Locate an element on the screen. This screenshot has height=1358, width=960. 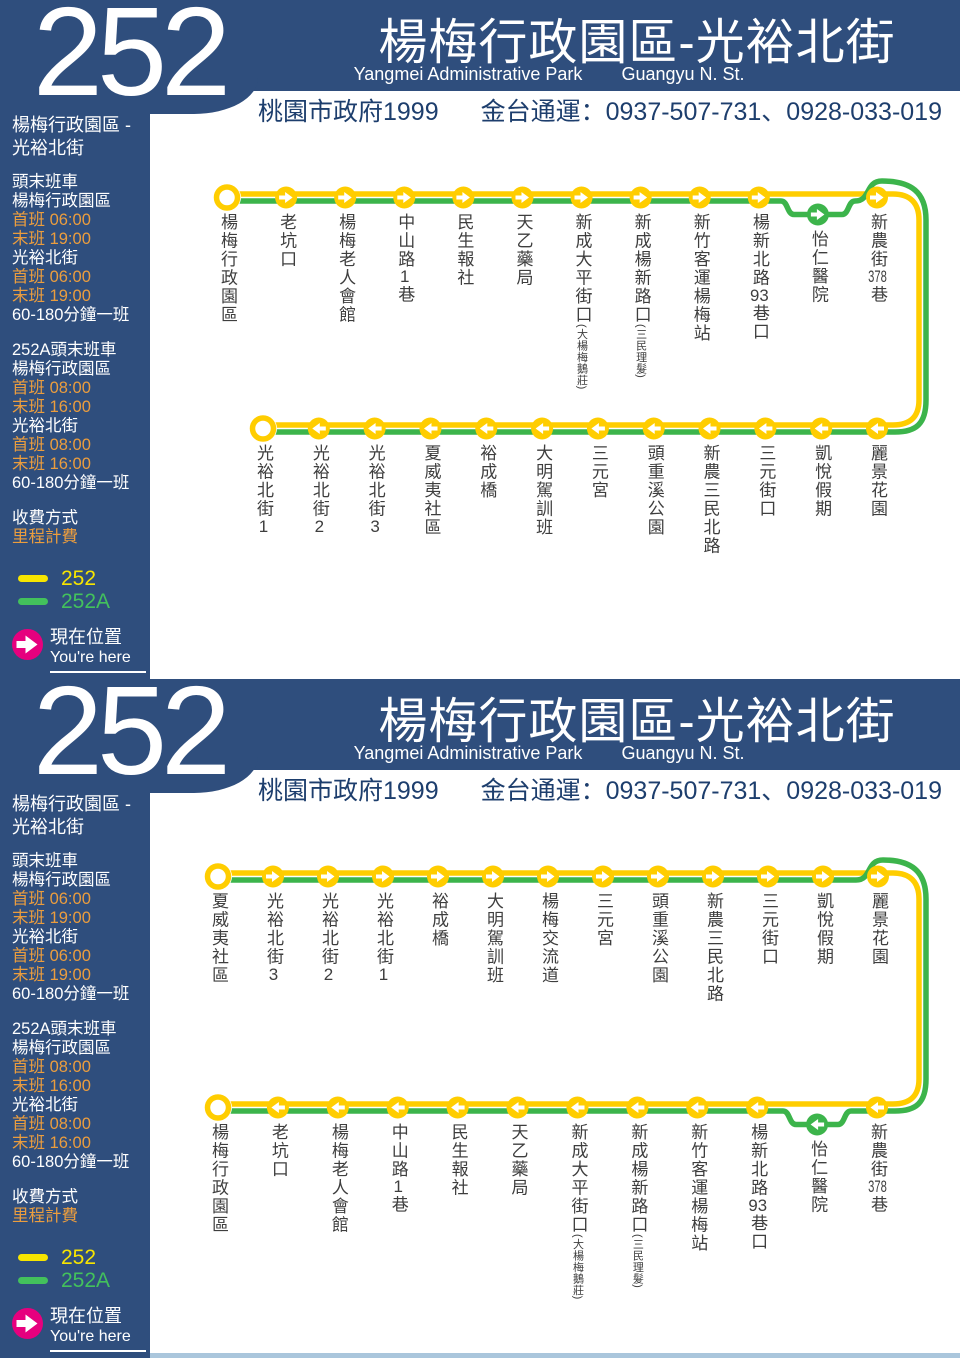
stop-label: 楊梅老人會館 is located at coordinates (346, 268).